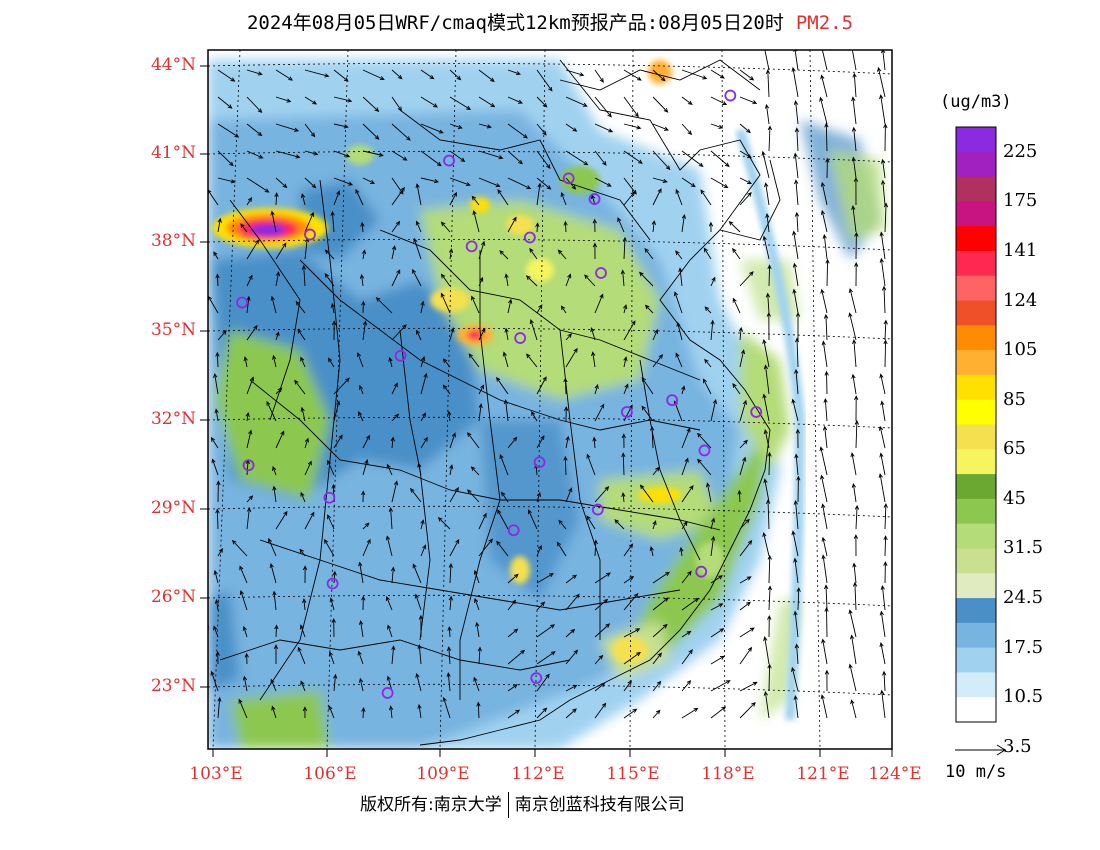  I want to click on lat-label: 32°N, so click(173, 419).